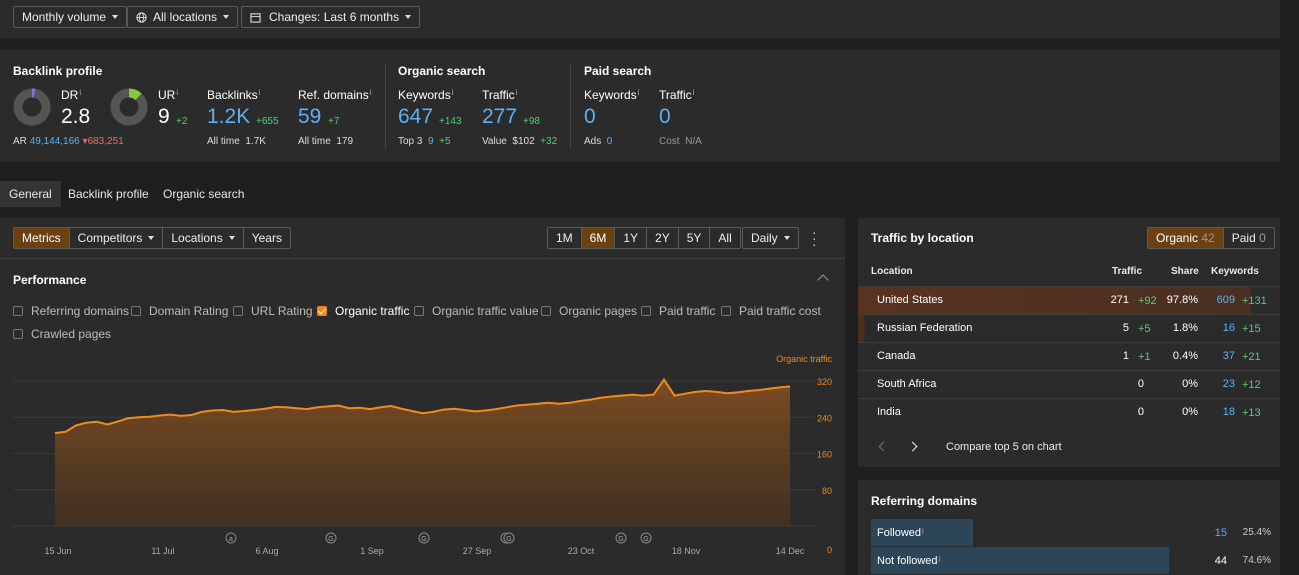  What do you see at coordinates (1220, 561) in the screenshot?
I see `row-value: 44` at bounding box center [1220, 561].